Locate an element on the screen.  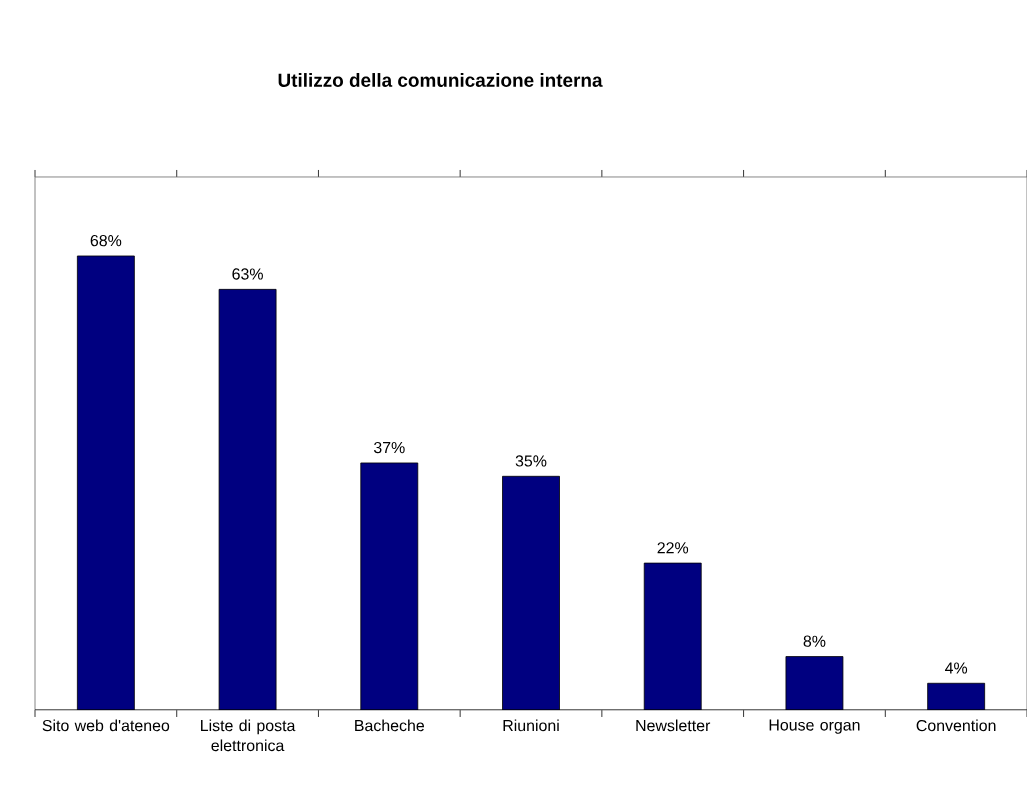
x-tick-label: Convention is located at coordinates (956, 725).